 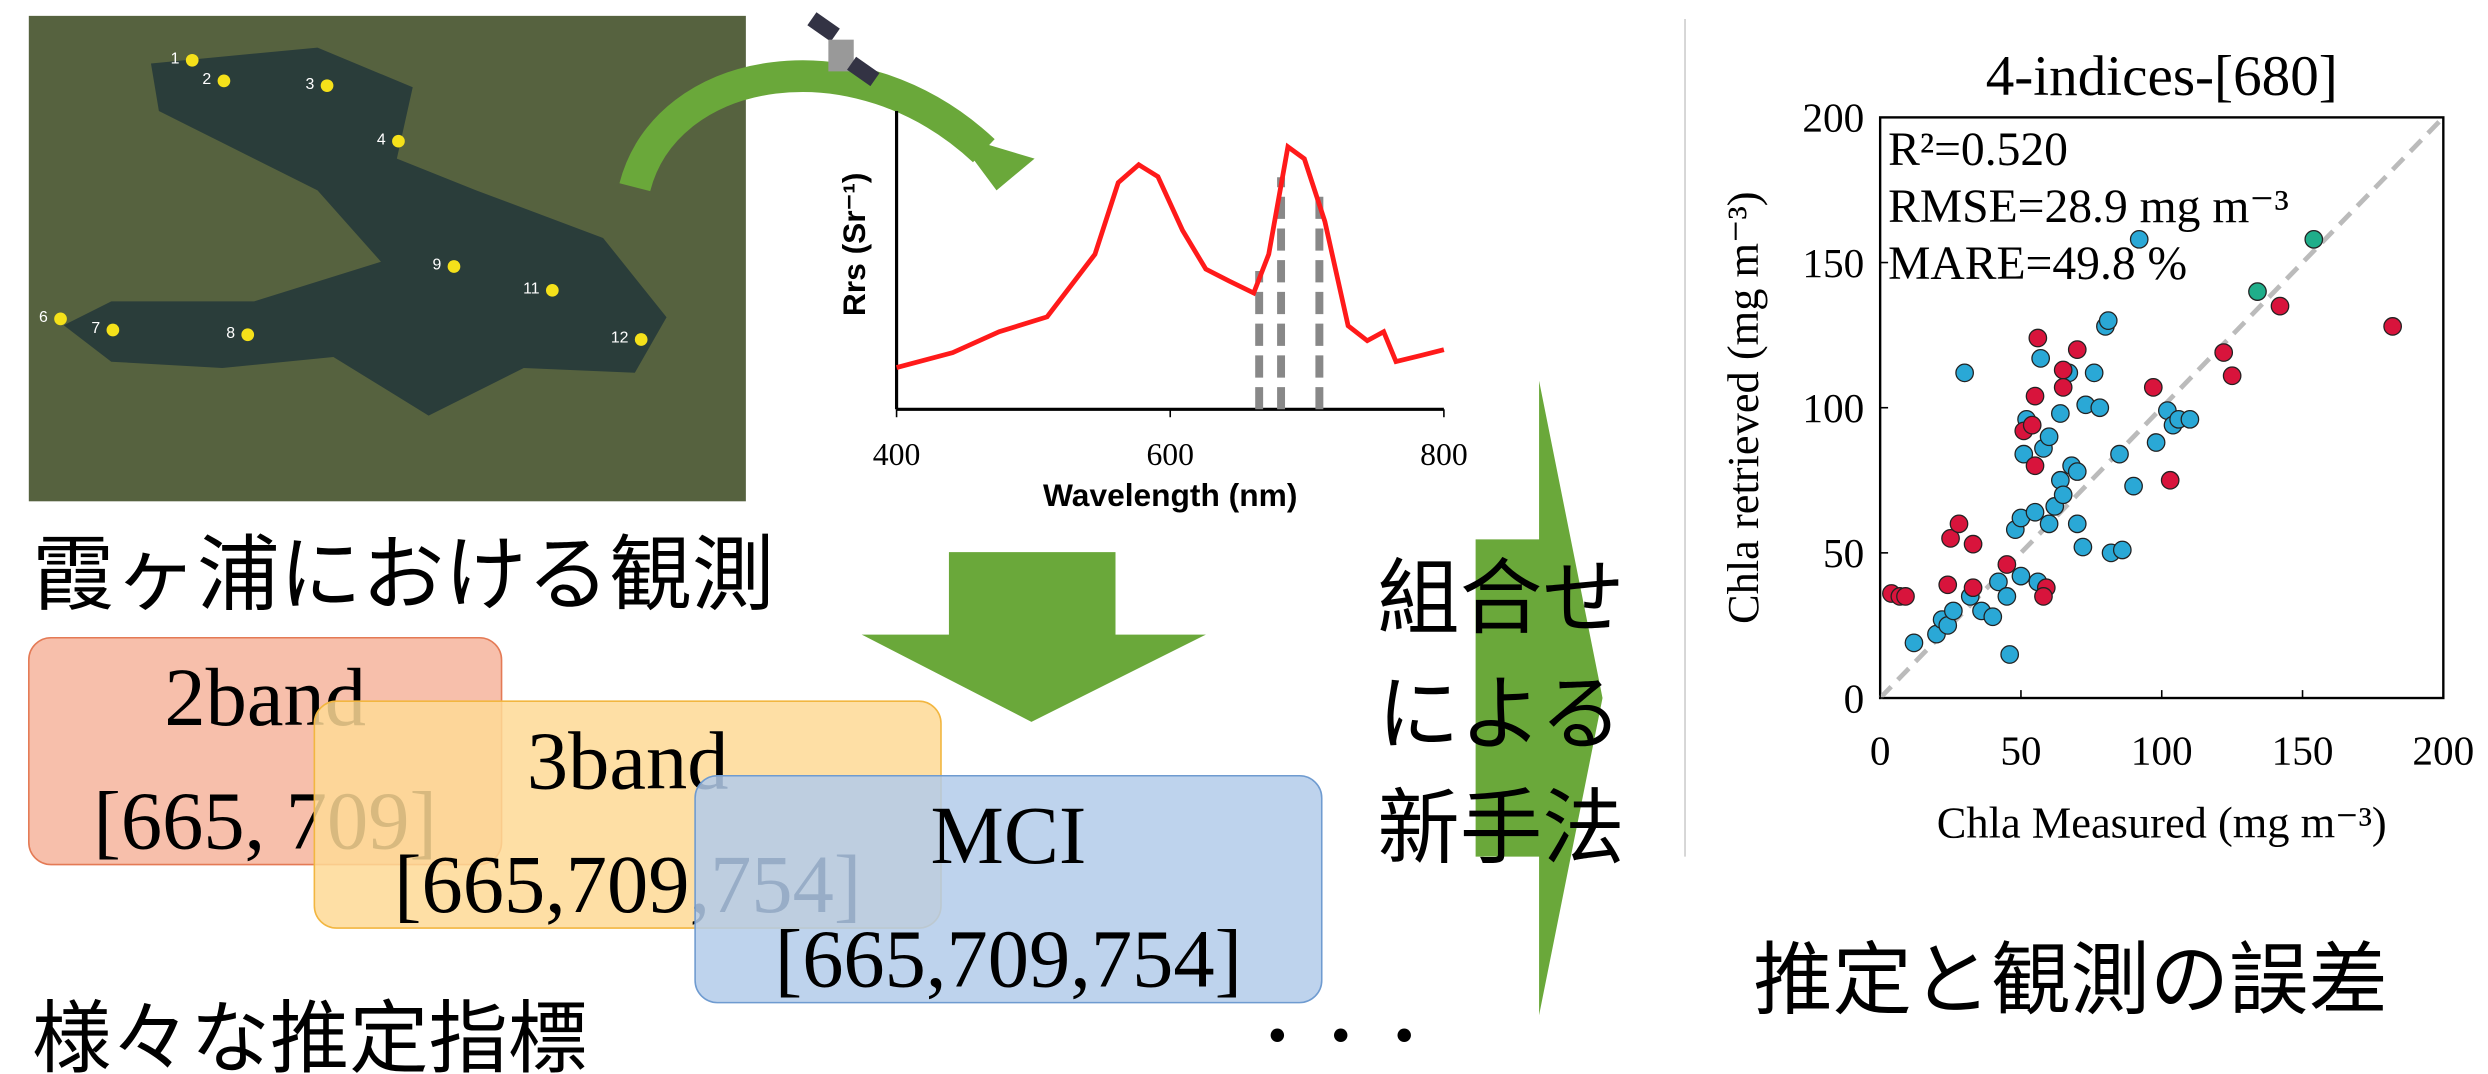 What do you see at coordinates (381, 139) in the screenshot?
I see `pin-label: 4` at bounding box center [381, 139].